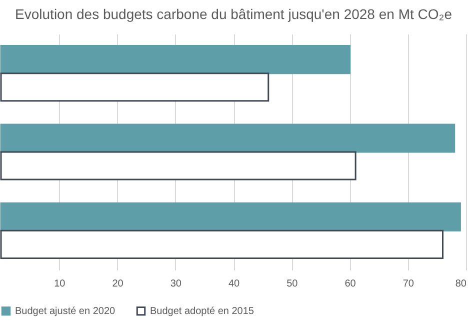 The width and height of the screenshot is (474, 324). I want to click on x-tick-label: 80, so click(461, 284).